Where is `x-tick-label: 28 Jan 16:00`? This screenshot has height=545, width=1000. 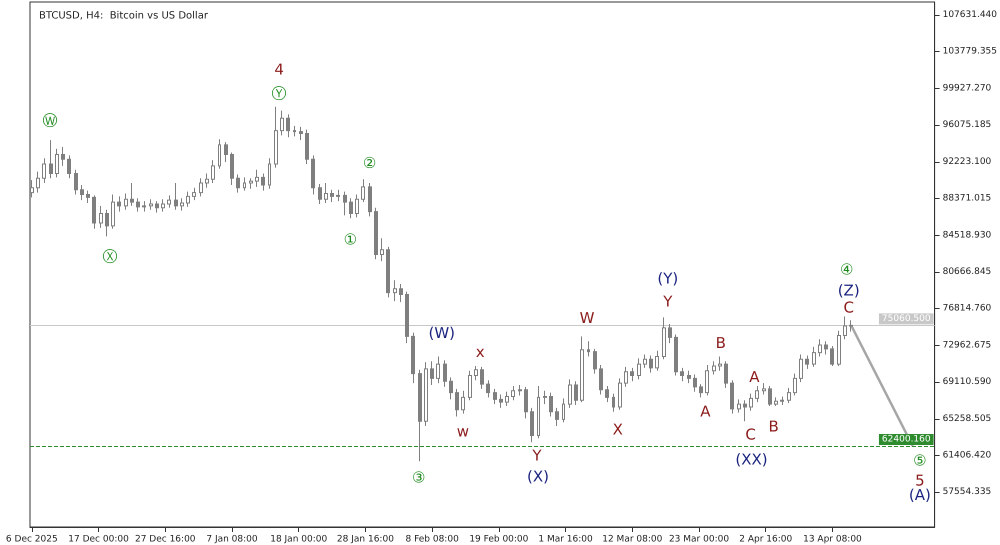
x-tick-label: 28 Jan 16:00 is located at coordinates (365, 539).